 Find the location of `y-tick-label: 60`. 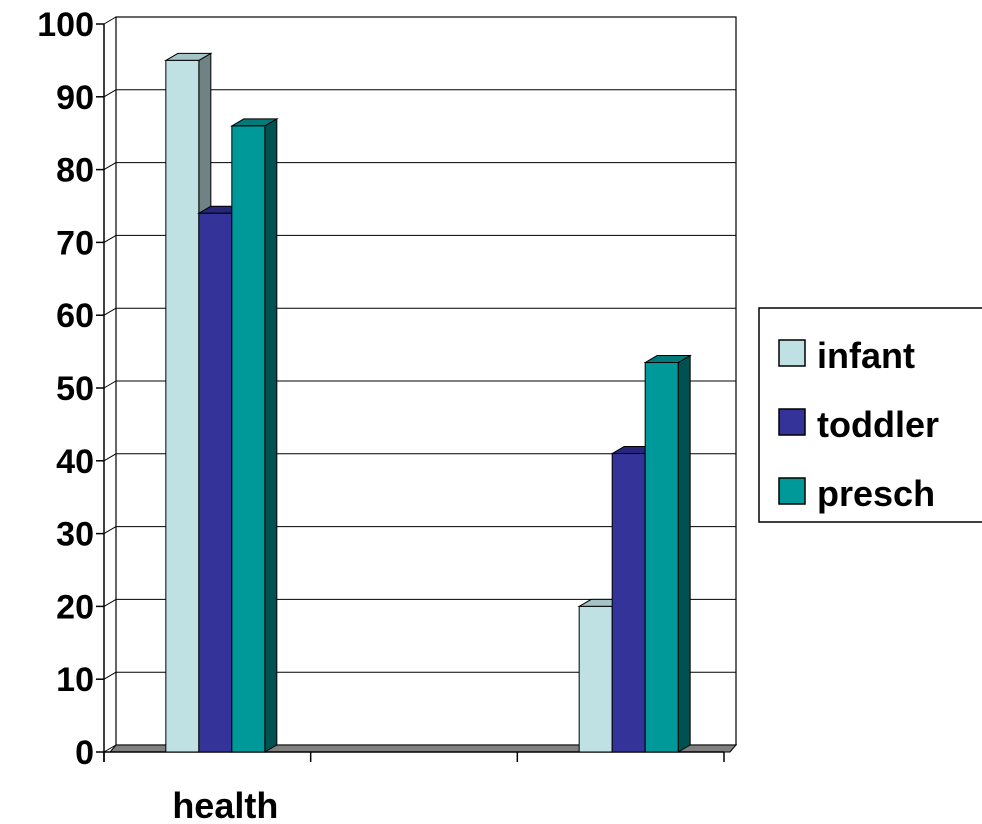

y-tick-label: 60 is located at coordinates (75, 316).